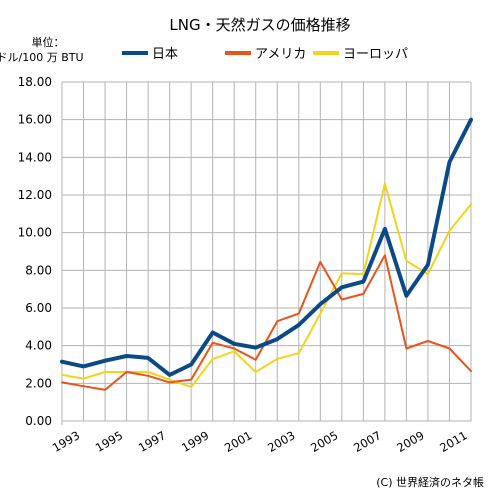  I want to click on x-tick-label: 2003, so click(281, 441).